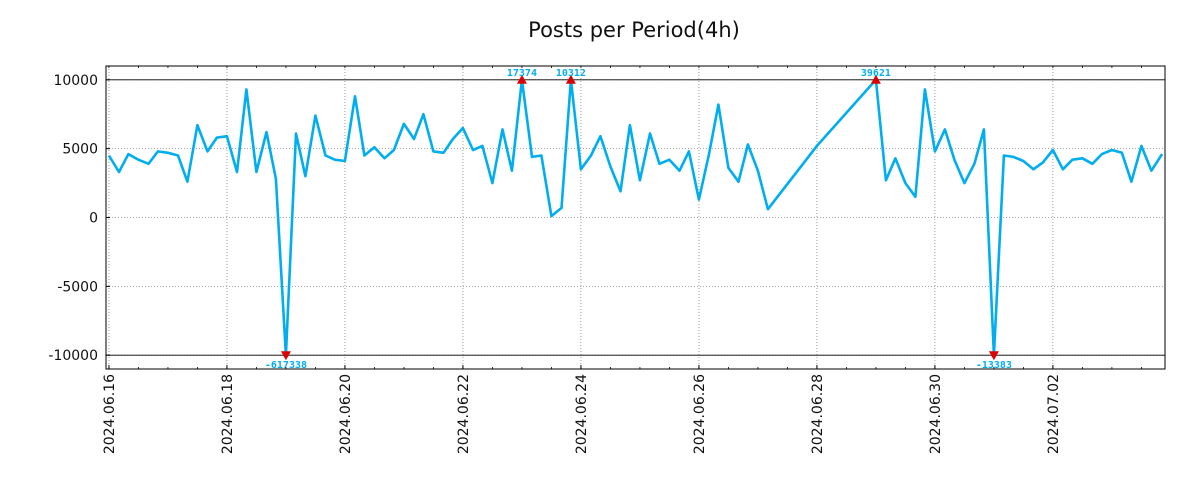  Describe the element at coordinates (73, 356) in the screenshot. I see `y-tick-label: -10000` at that location.